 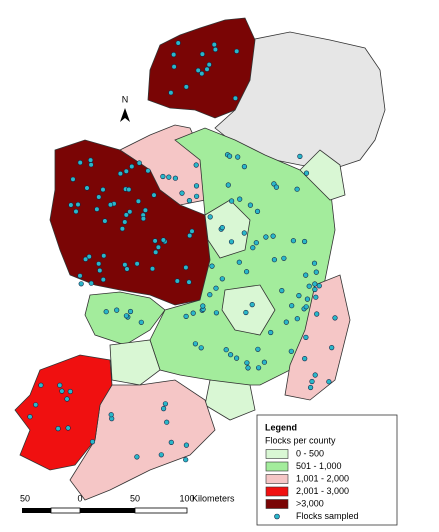 I want to click on legend-label: 1,001 - 2,000, so click(x=322, y=478).